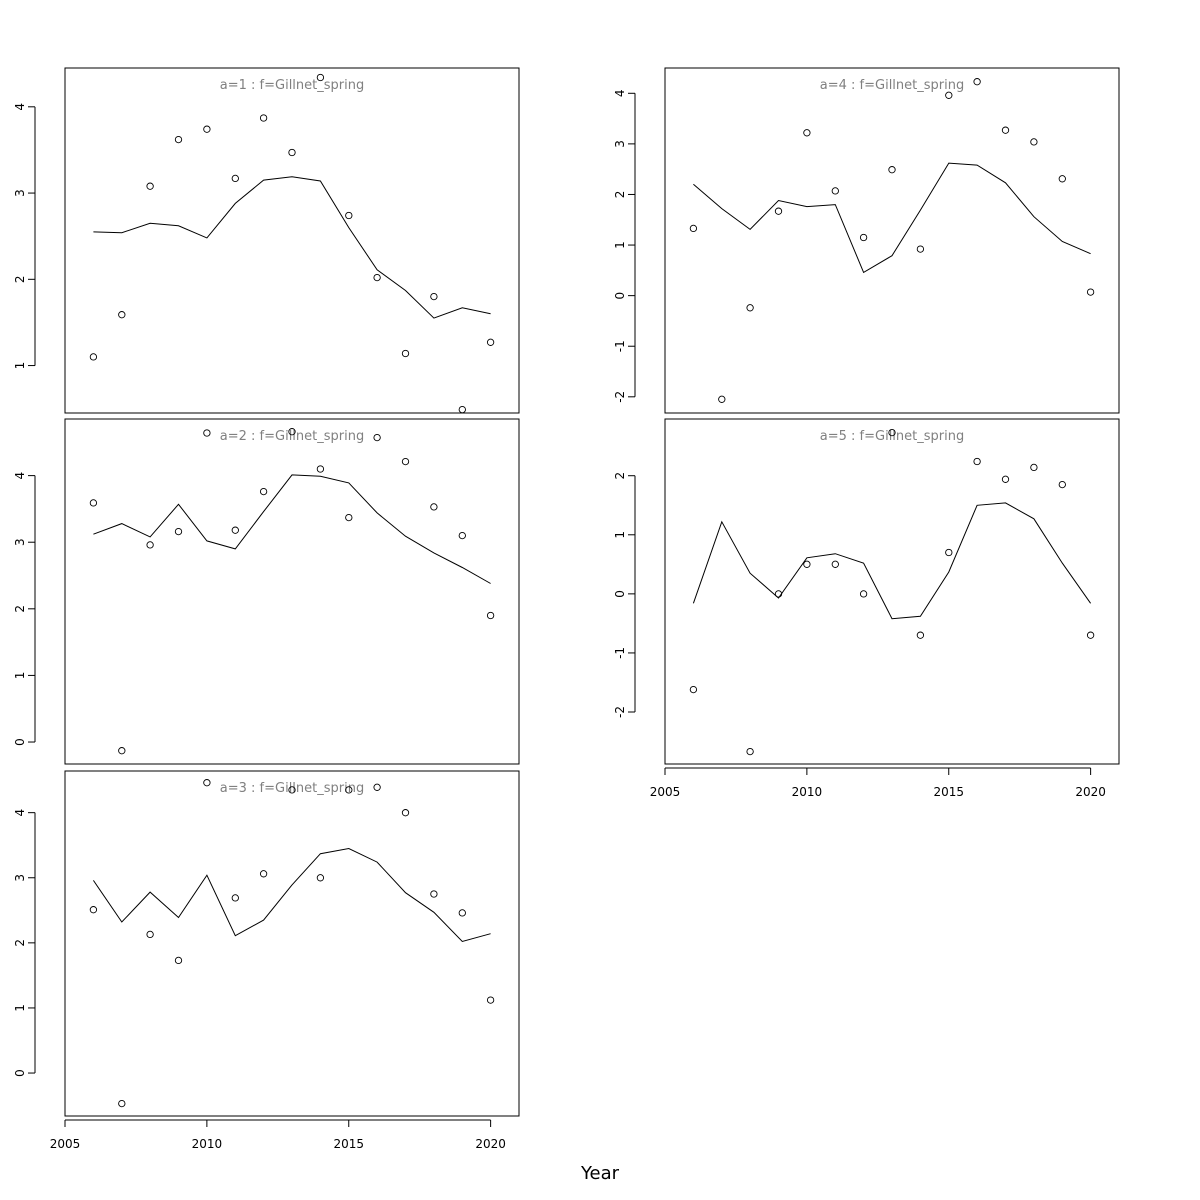  Describe the element at coordinates (292, 85) in the screenshot. I see `panel-title: a=1 : f=Gillnet_spring` at that location.